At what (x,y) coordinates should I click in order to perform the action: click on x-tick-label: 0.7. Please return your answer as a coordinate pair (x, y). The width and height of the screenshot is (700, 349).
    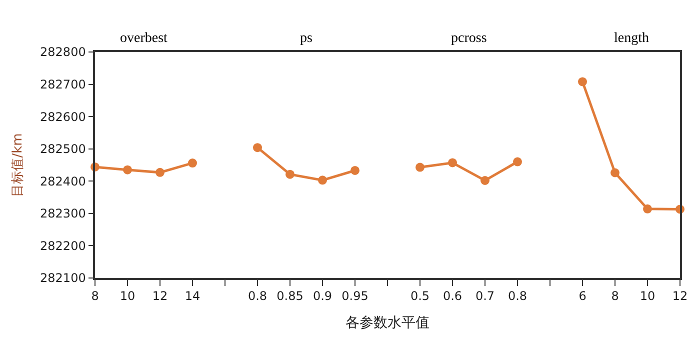
    Looking at the image, I should click on (485, 296).